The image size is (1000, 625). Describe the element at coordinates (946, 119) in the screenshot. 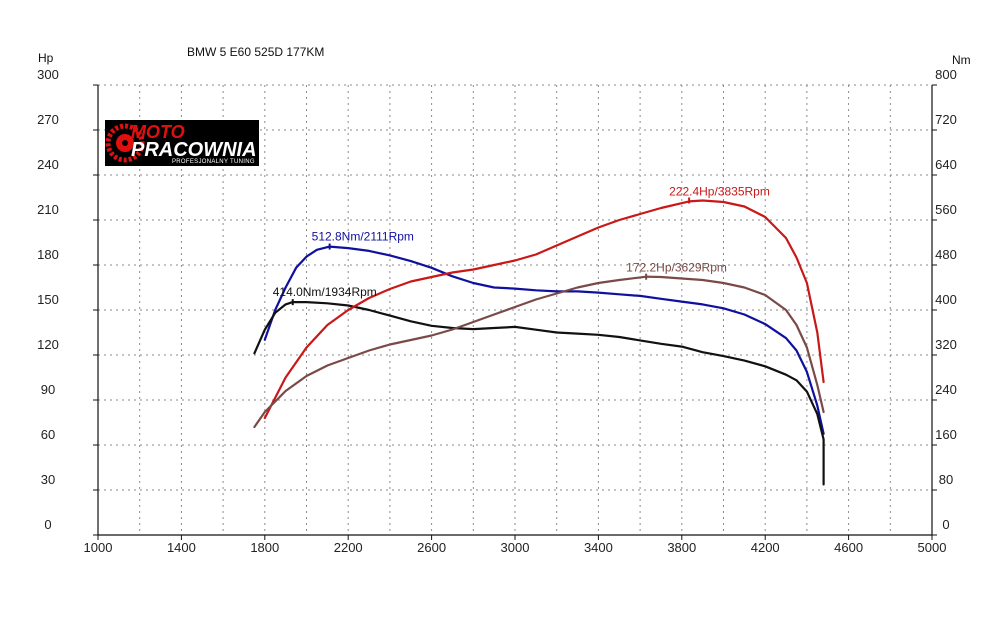

I see `y-right-tick-label: 720` at that location.